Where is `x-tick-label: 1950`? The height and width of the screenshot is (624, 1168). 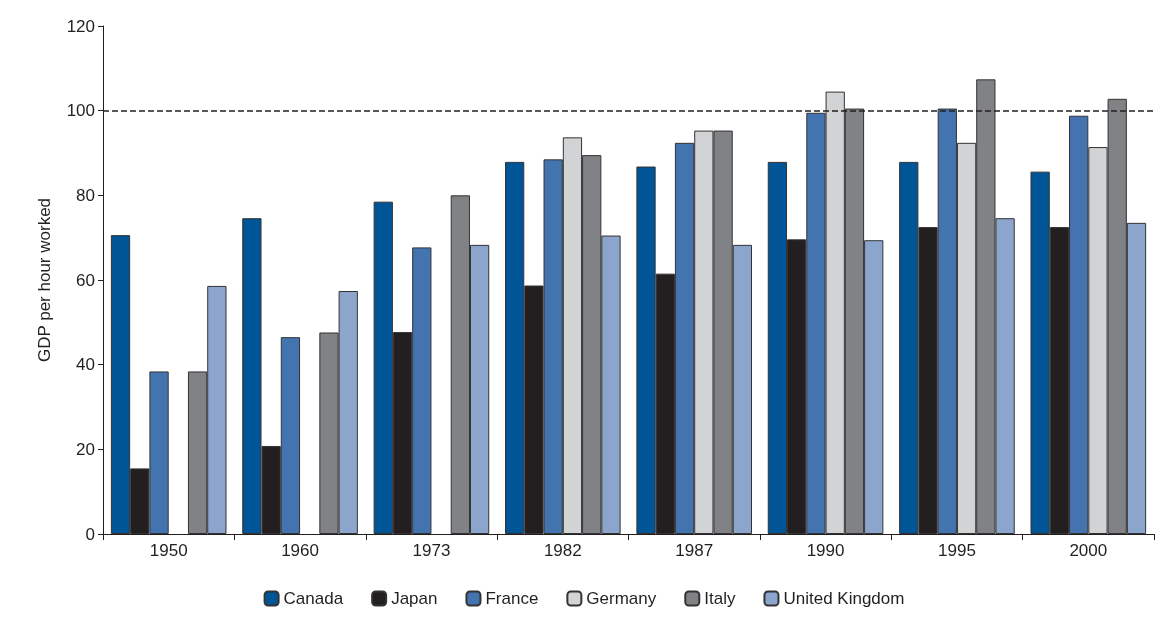 x-tick-label: 1950 is located at coordinates (168, 550).